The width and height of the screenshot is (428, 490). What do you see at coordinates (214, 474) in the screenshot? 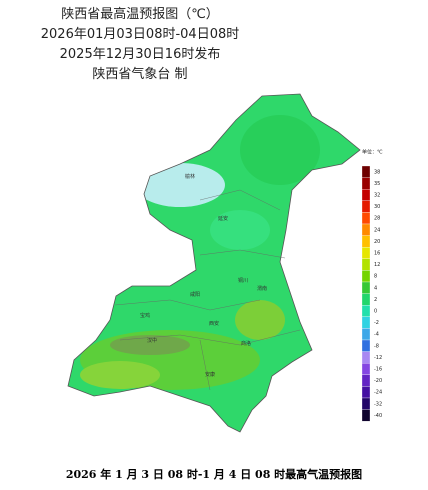
I see `caption: 2026 年 1 月 3 日 08 时-1 月 4 日 08 时最高气温预报图` at bounding box center [214, 474].